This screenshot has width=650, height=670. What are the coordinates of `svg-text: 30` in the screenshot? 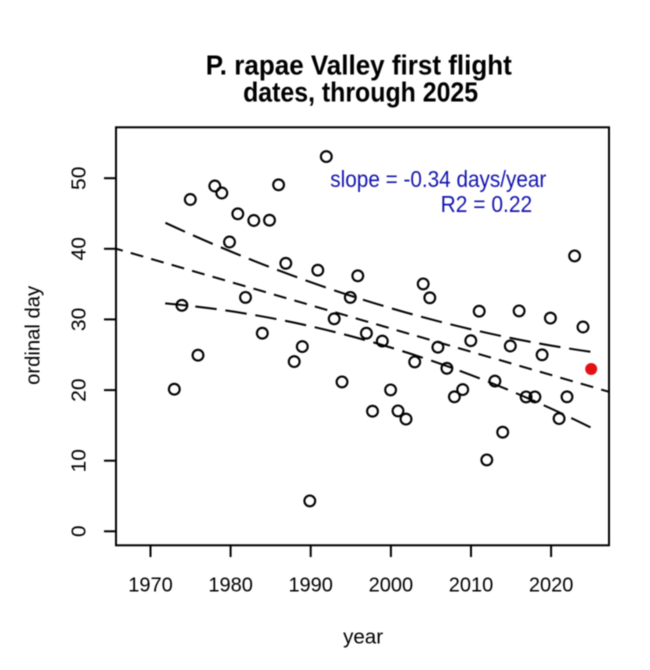 It's located at (80, 320).